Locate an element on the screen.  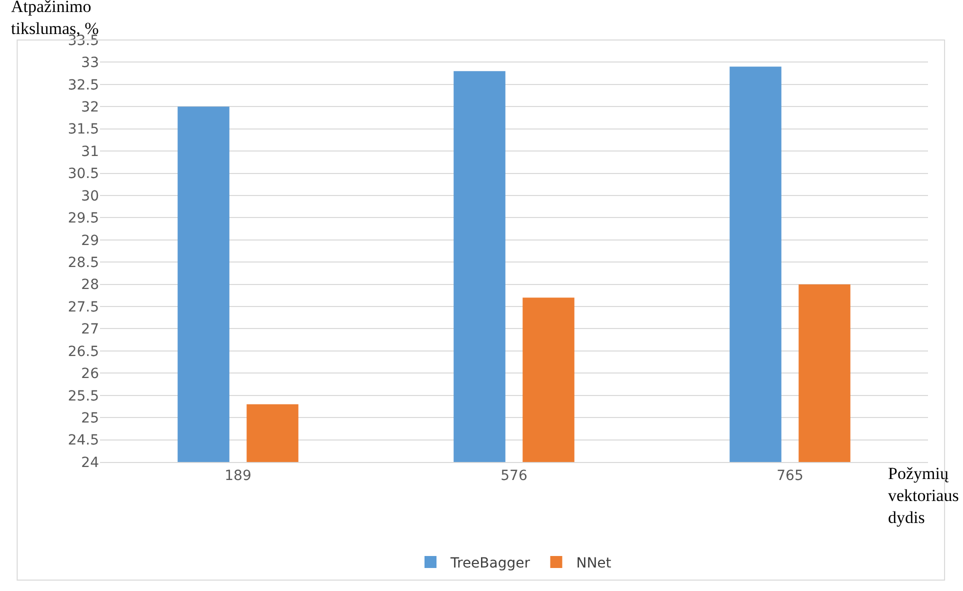
y-tick-label: 25.5 is located at coordinates (83, 396).